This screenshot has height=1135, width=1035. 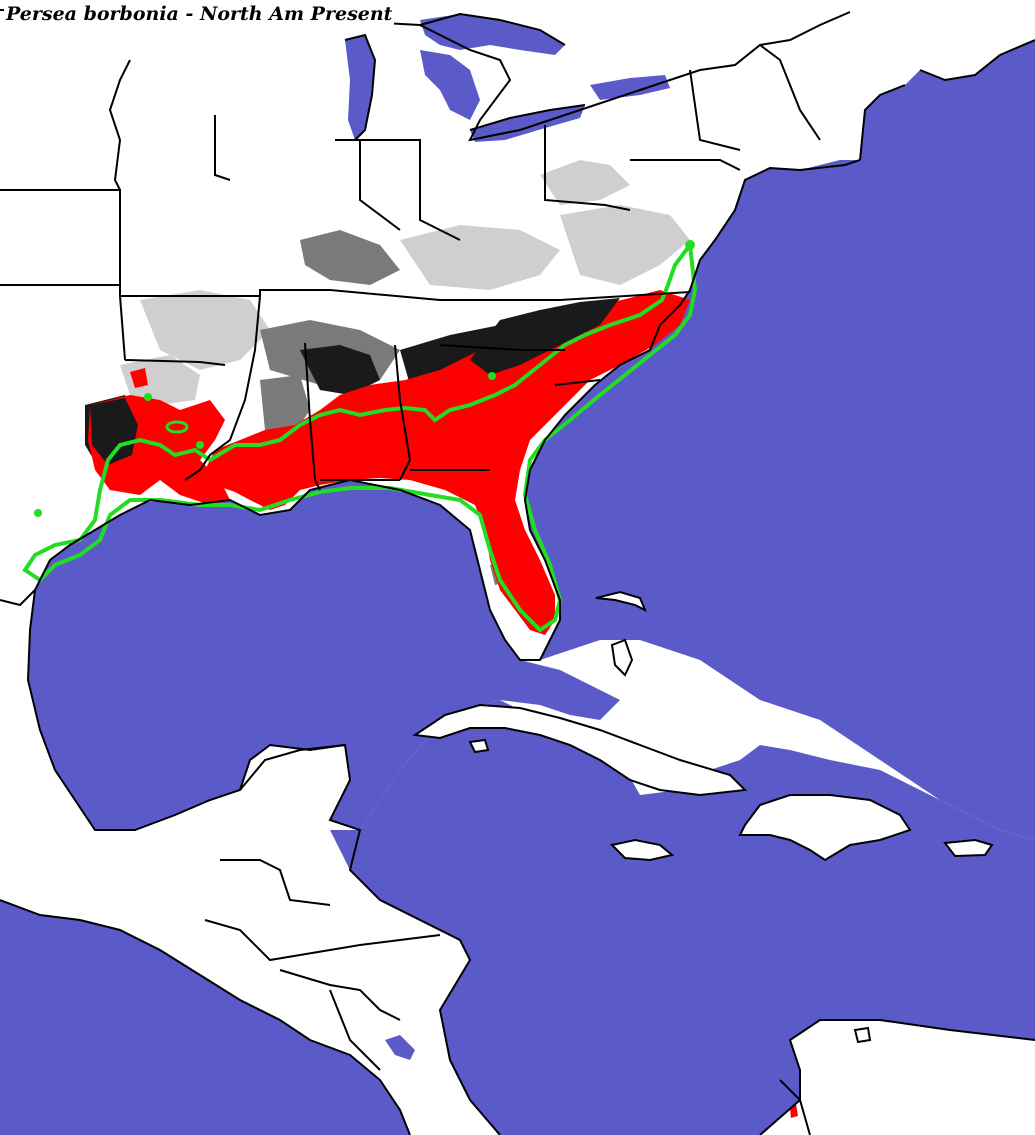 I want to click on map-title: Persea borbonia - North Am Present, so click(x=199, y=14).